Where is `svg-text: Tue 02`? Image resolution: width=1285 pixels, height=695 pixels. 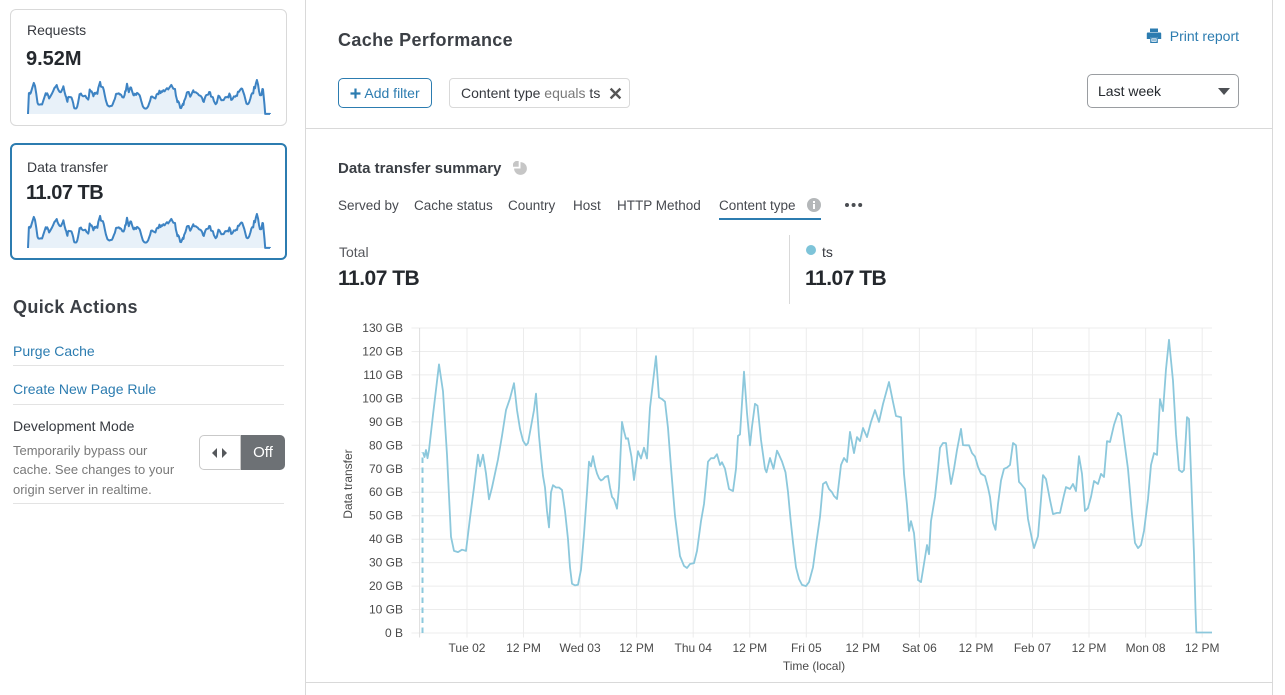
svg-text: Tue 02 is located at coordinates (467, 648).